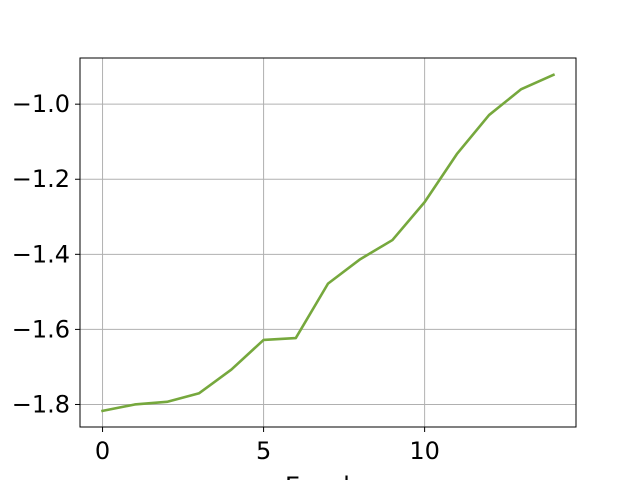 The width and height of the screenshot is (640, 485). Describe the element at coordinates (41, 179) in the screenshot. I see `y-tick-label-3: −1.2` at that location.